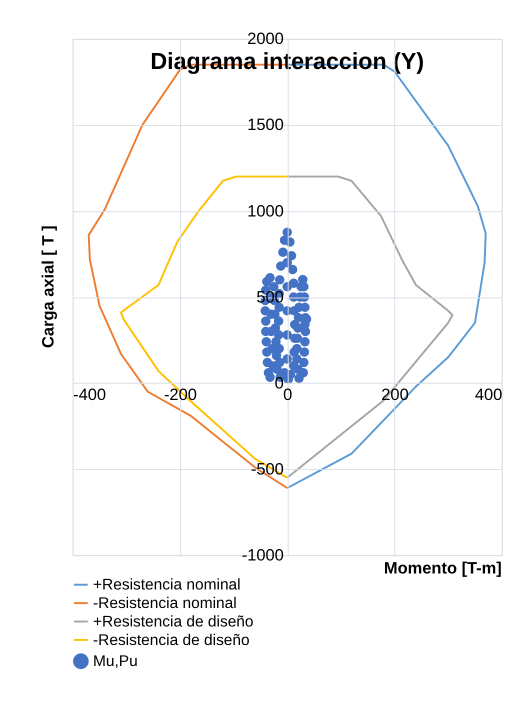  Describe the element at coordinates (164, 603) in the screenshot. I see `legend-label: -Resistencia nominal` at that location.